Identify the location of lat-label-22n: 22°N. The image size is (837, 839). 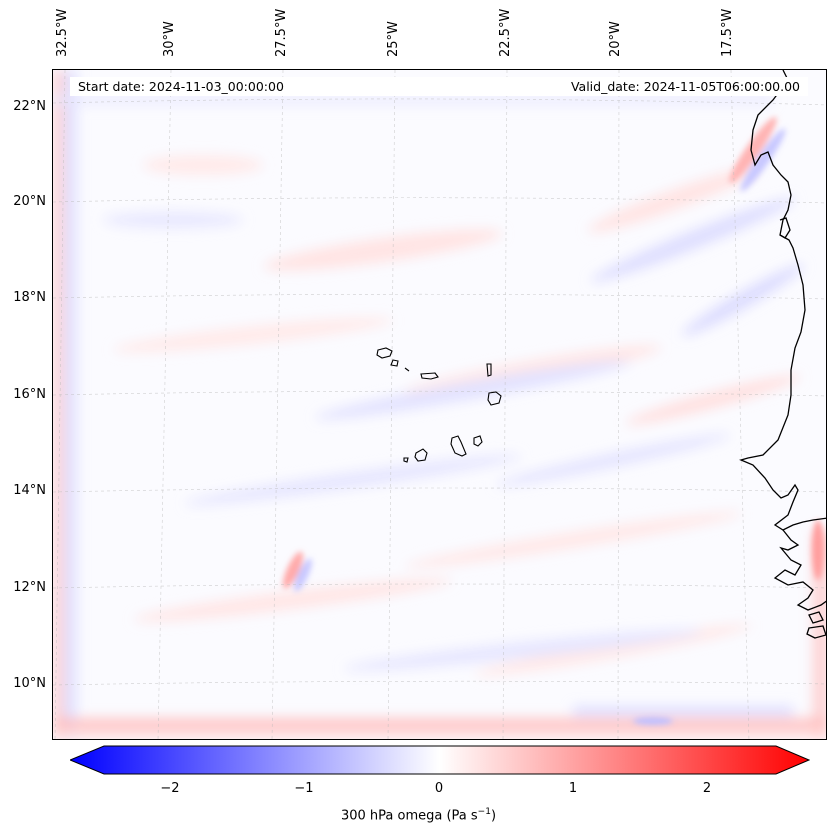
(29, 106).